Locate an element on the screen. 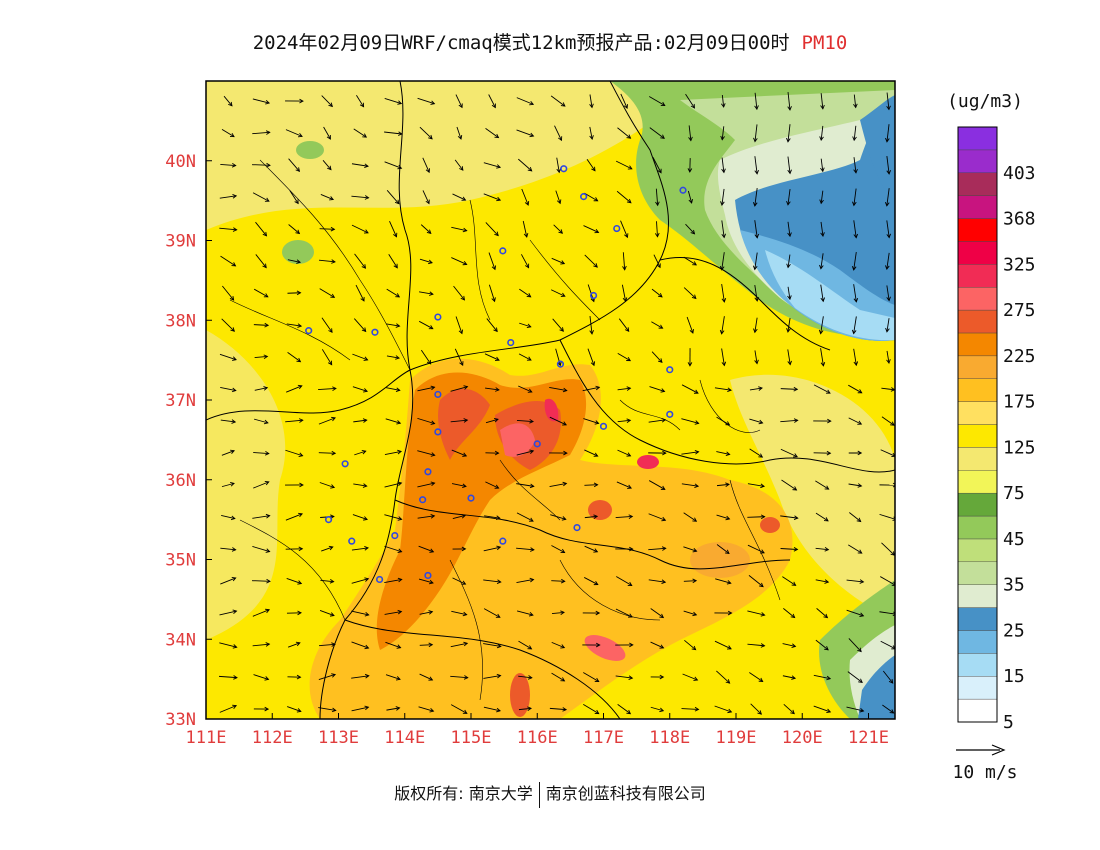 This screenshot has height=850, width=1100. lon-tick-label: 113E is located at coordinates (338, 738).